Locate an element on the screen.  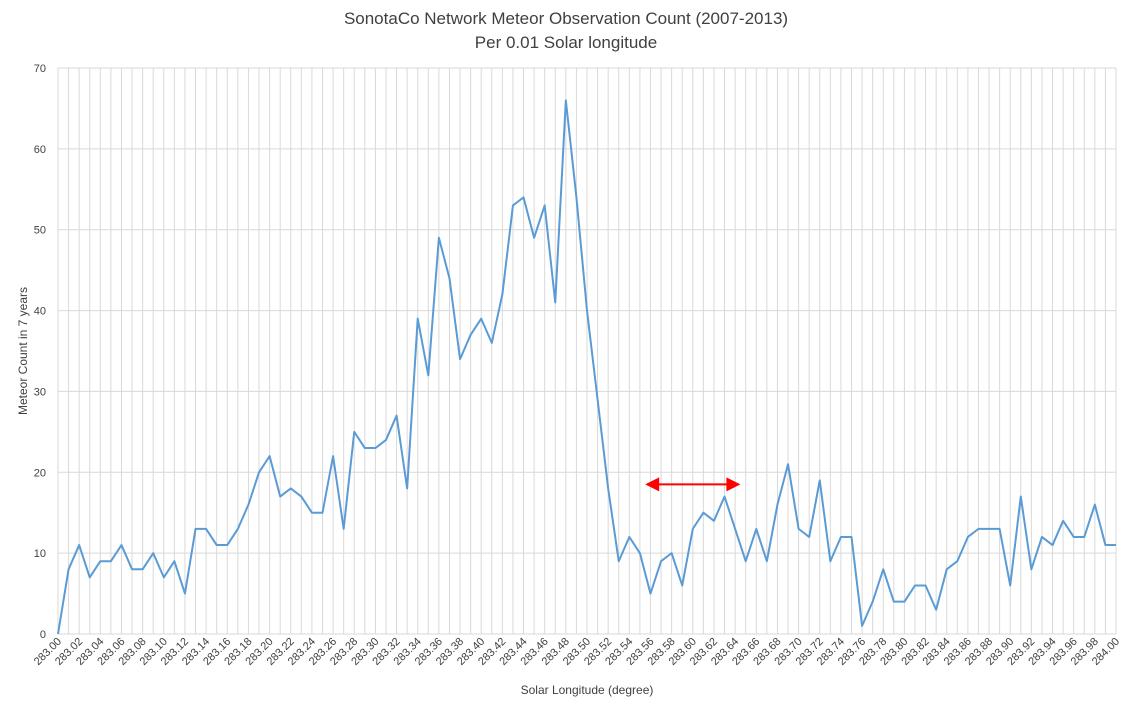
y-tick-label: 70 is located at coordinates (40, 69).